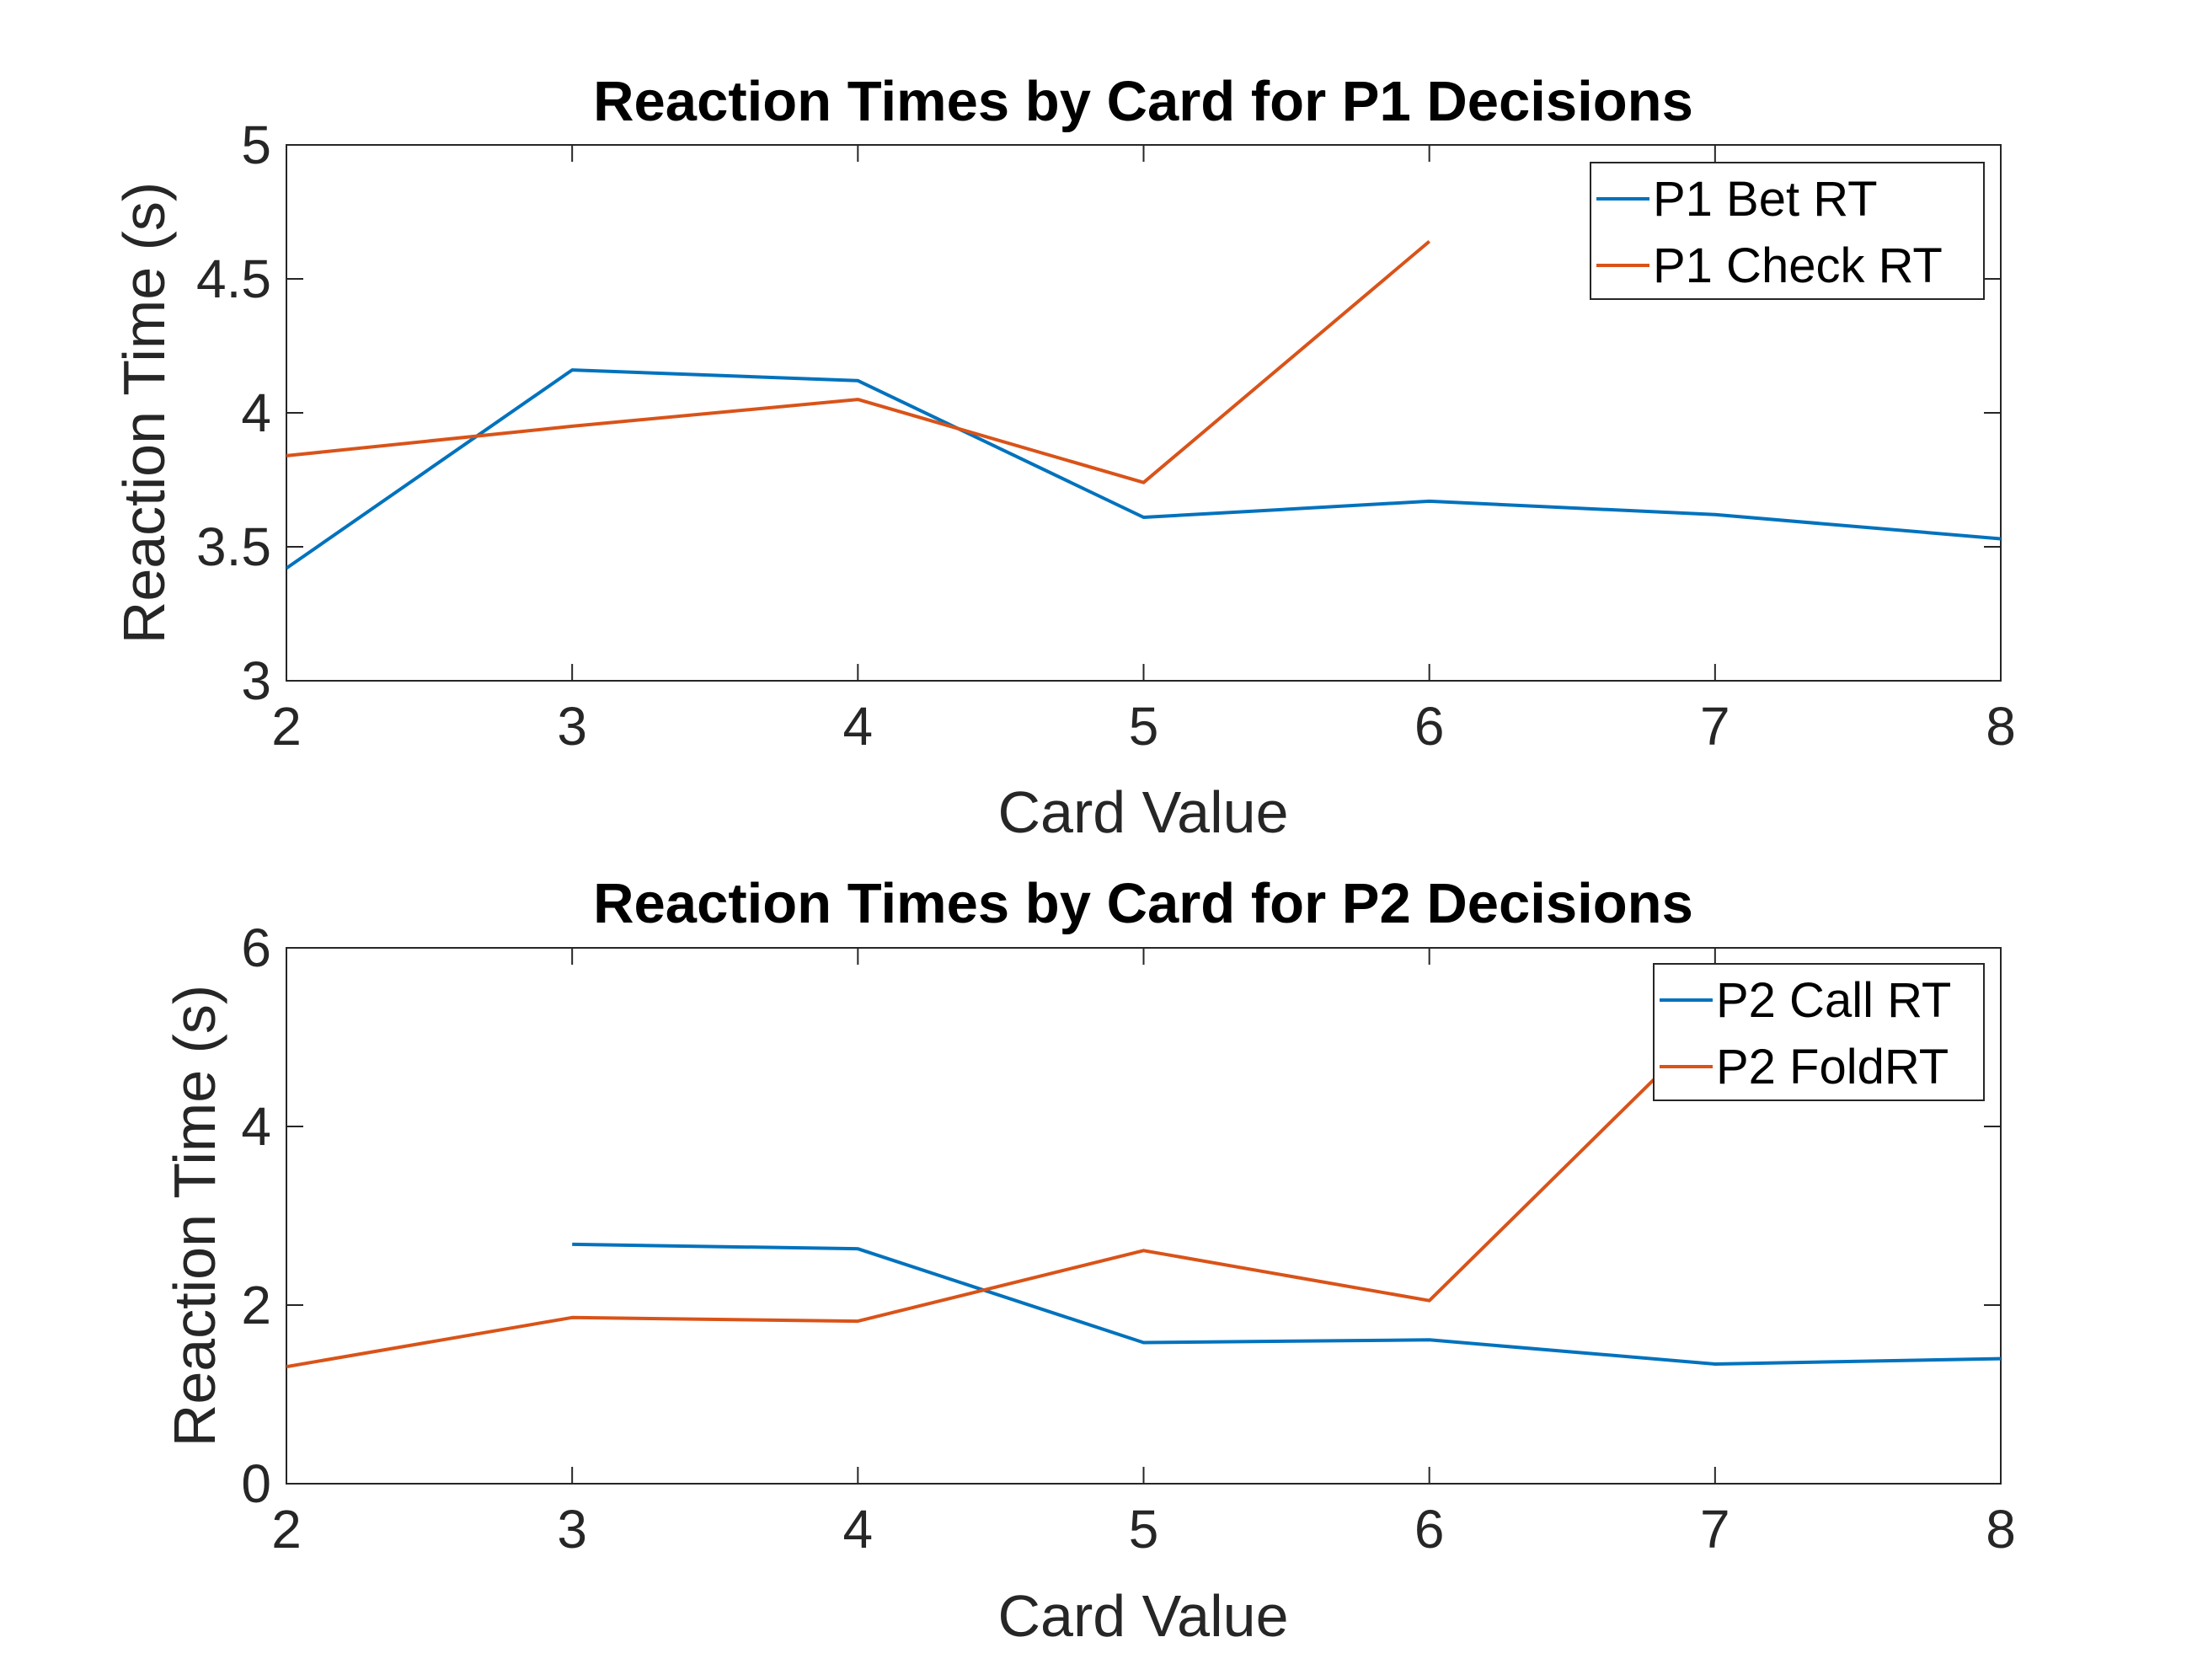 The width and height of the screenshot is (2192, 1680). Describe the element at coordinates (1144, 1529) in the screenshot. I see `p2-x-tick-label: 5` at that location.